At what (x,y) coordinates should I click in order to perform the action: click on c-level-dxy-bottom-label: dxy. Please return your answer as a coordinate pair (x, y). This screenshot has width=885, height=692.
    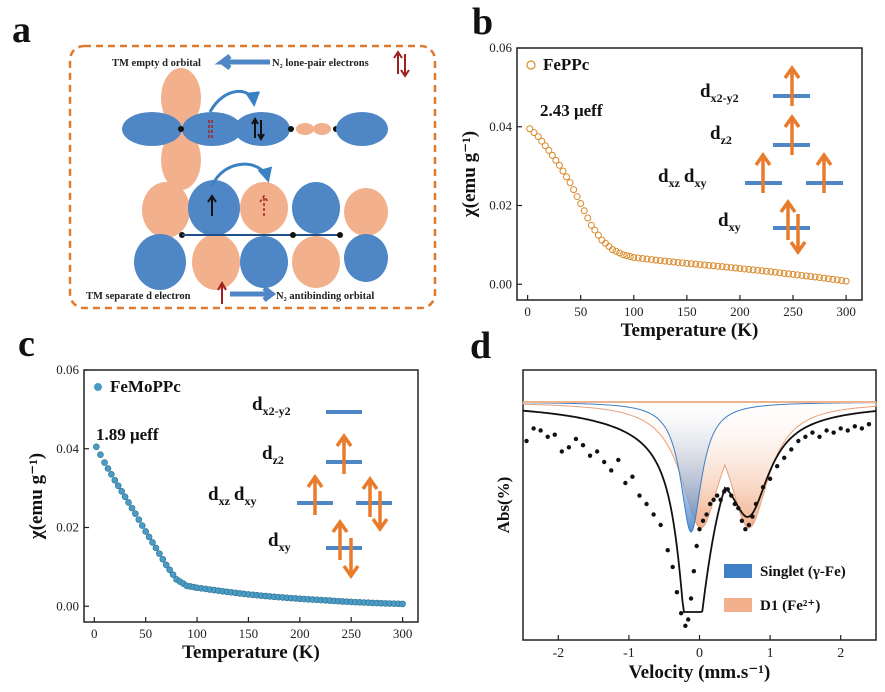
    Looking at the image, I should click on (279, 542).